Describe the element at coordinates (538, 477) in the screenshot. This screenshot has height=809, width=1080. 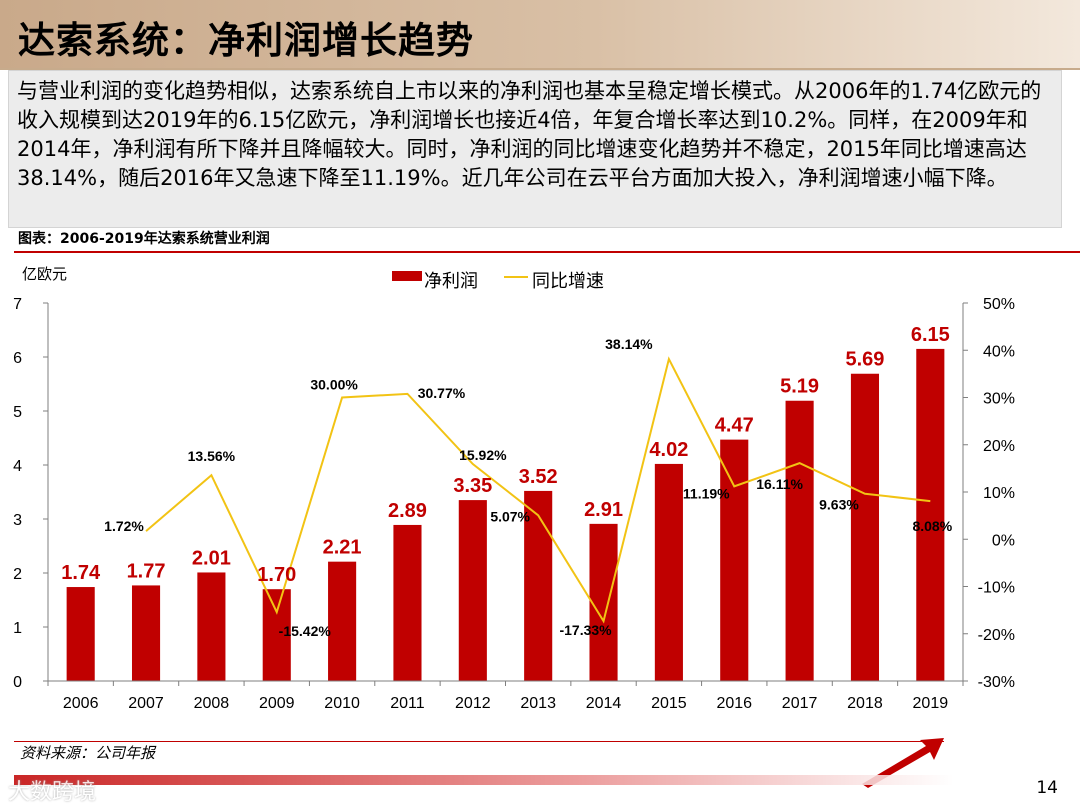
I see `bar-value-label: 3.52` at that location.